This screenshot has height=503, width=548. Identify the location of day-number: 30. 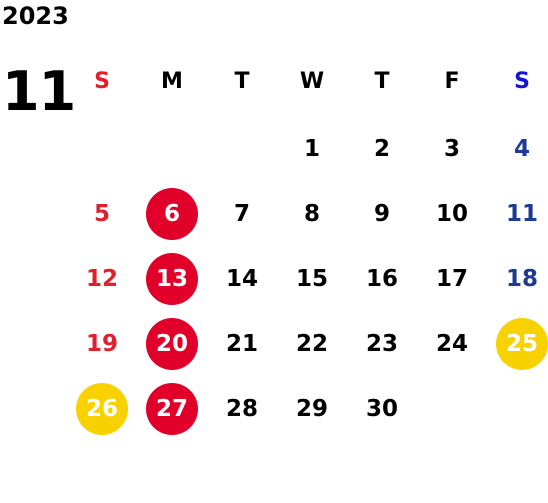
(381, 408).